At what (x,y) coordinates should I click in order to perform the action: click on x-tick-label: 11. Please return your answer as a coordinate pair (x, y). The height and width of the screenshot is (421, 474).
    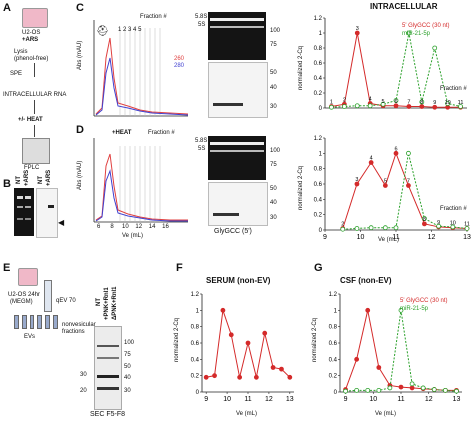
    Looking at the image, I should click on (395, 237).